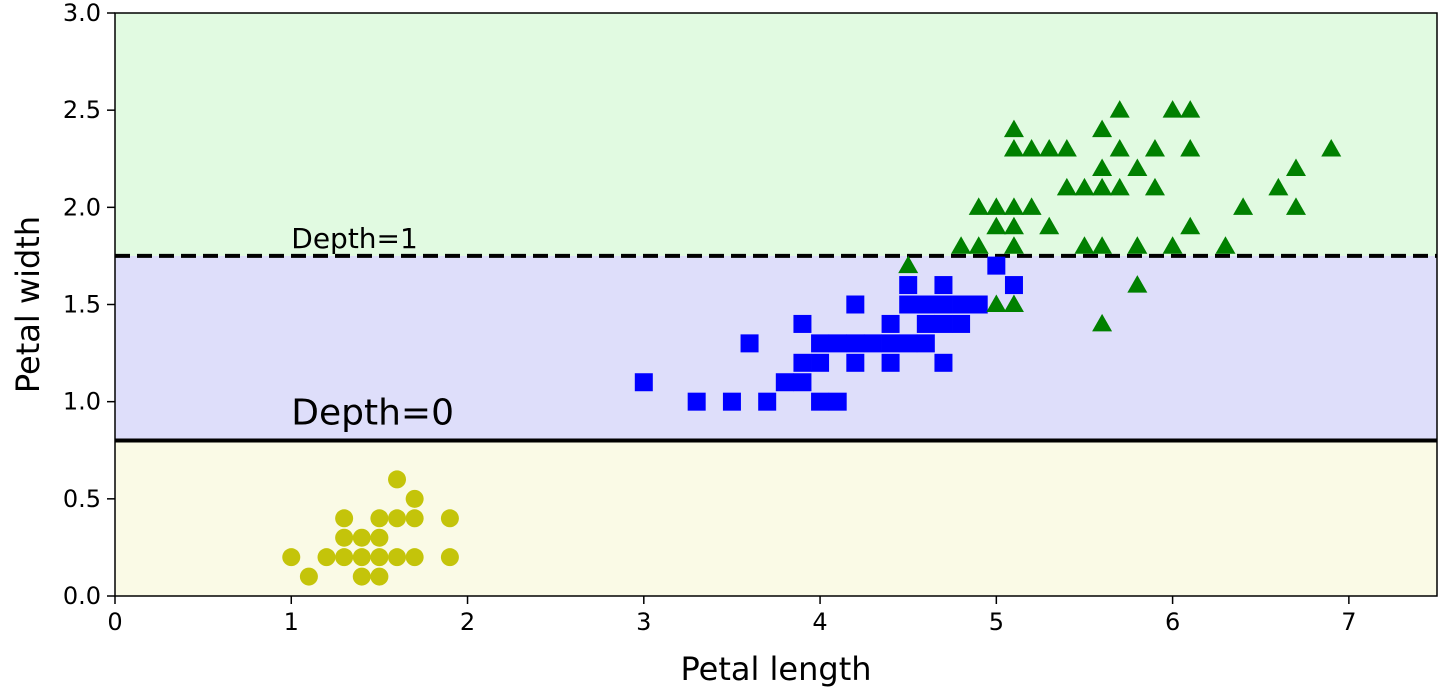 The width and height of the screenshot is (1439, 690). What do you see at coordinates (372, 413) in the screenshot?
I see `annotation-depth-0: Depth=0` at bounding box center [372, 413].